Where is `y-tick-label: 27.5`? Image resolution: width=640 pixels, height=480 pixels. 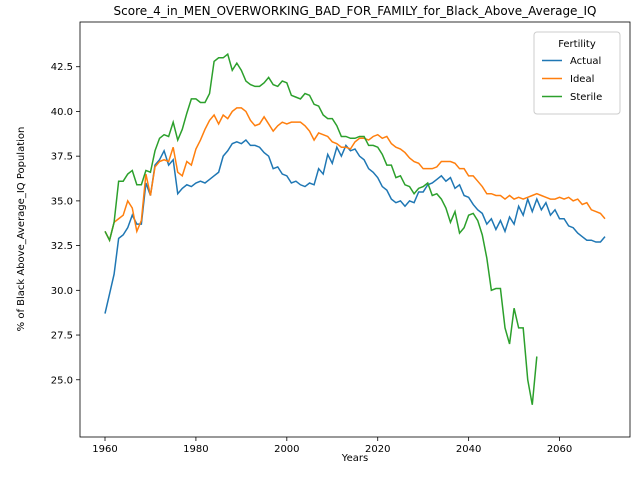 y-tick-label: 27.5 is located at coordinates (62, 336).